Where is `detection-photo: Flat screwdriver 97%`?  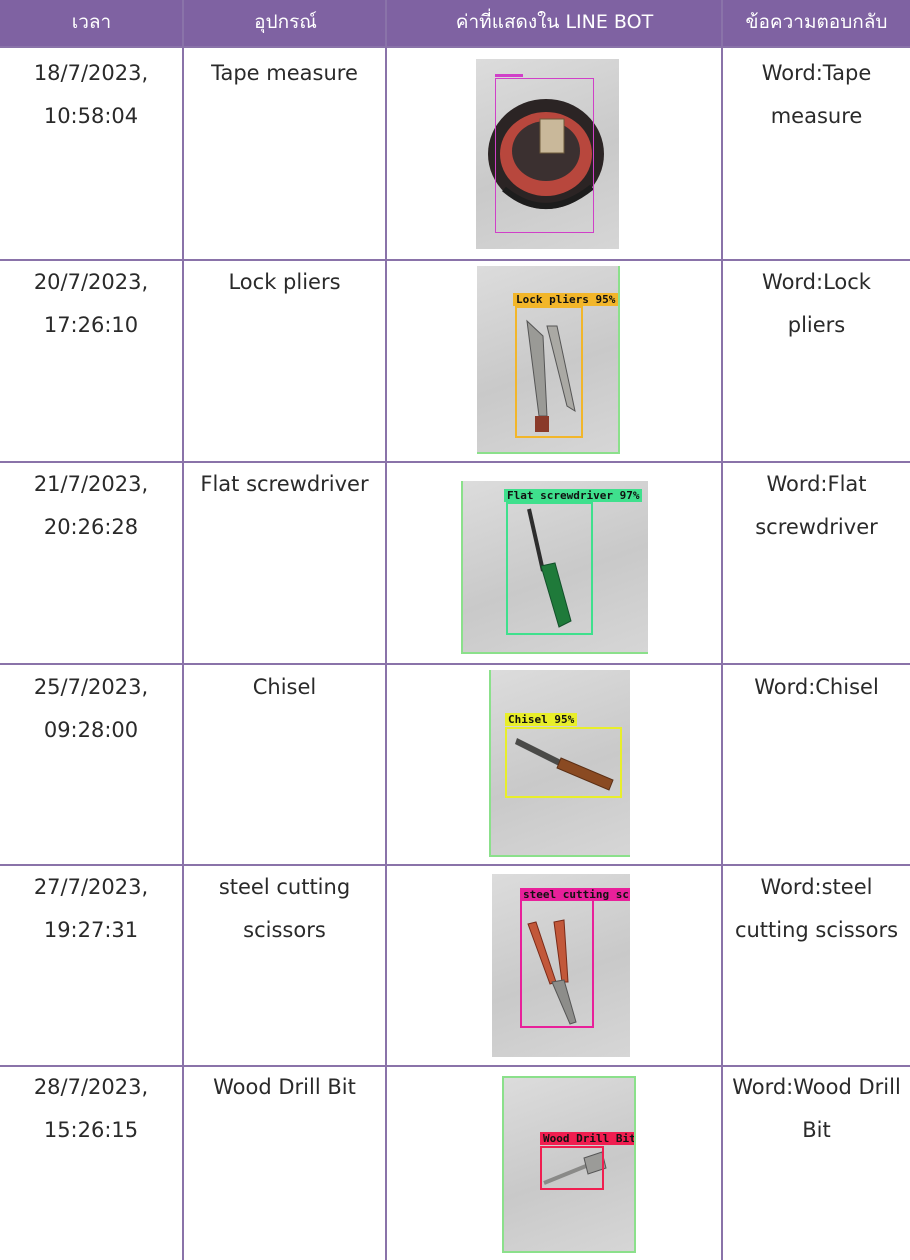 detection-photo: Flat screwdriver 97% is located at coordinates (554, 567).